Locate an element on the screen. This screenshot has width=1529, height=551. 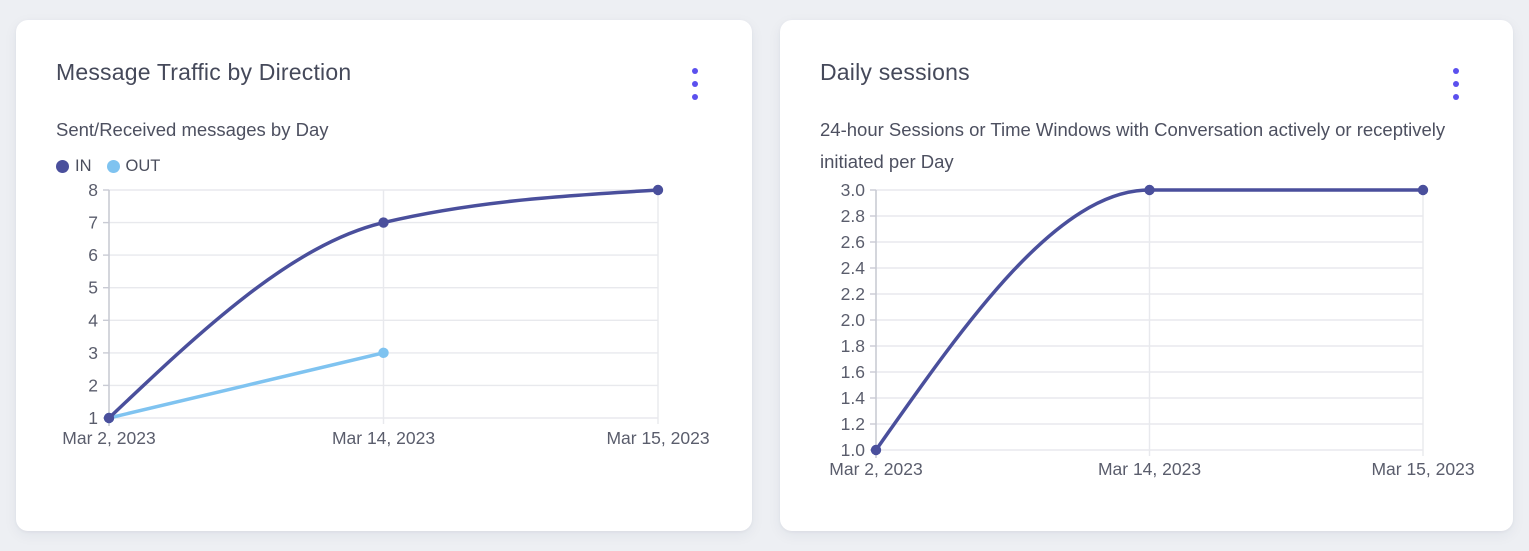
svg-text: 2.2 is located at coordinates (853, 294).